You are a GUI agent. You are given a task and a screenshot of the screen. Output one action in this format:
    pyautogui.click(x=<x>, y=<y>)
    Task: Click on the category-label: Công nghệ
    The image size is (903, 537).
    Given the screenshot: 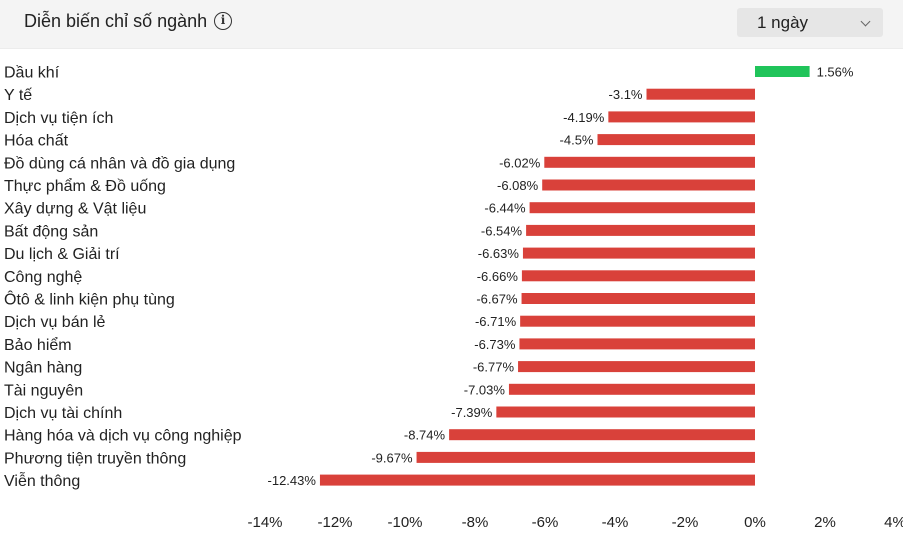 What is the action you would take?
    pyautogui.click(x=43, y=277)
    